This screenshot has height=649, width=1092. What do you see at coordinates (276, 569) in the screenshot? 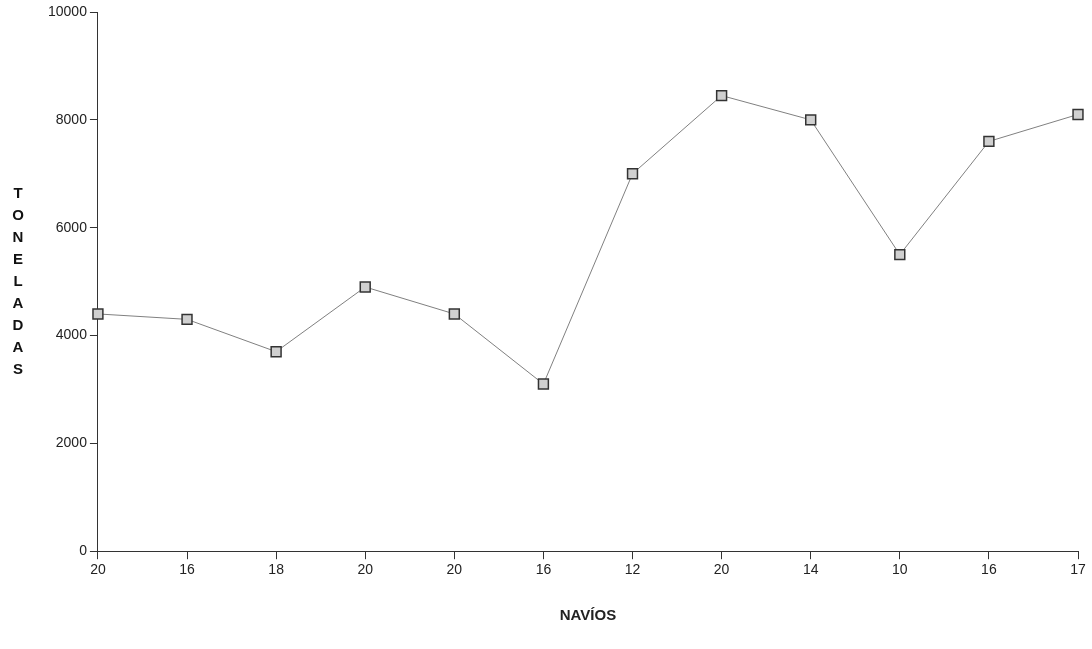
I see `x-tick-label: 18` at bounding box center [276, 569].